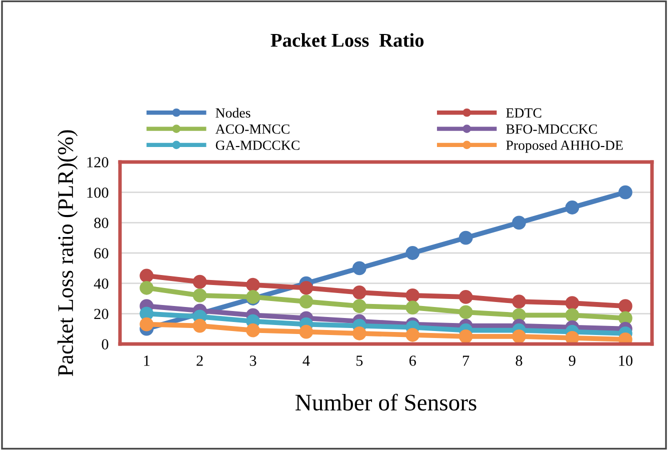 The height and width of the screenshot is (450, 668). Describe the element at coordinates (101, 223) in the screenshot. I see `y-tick-label: 80` at that location.